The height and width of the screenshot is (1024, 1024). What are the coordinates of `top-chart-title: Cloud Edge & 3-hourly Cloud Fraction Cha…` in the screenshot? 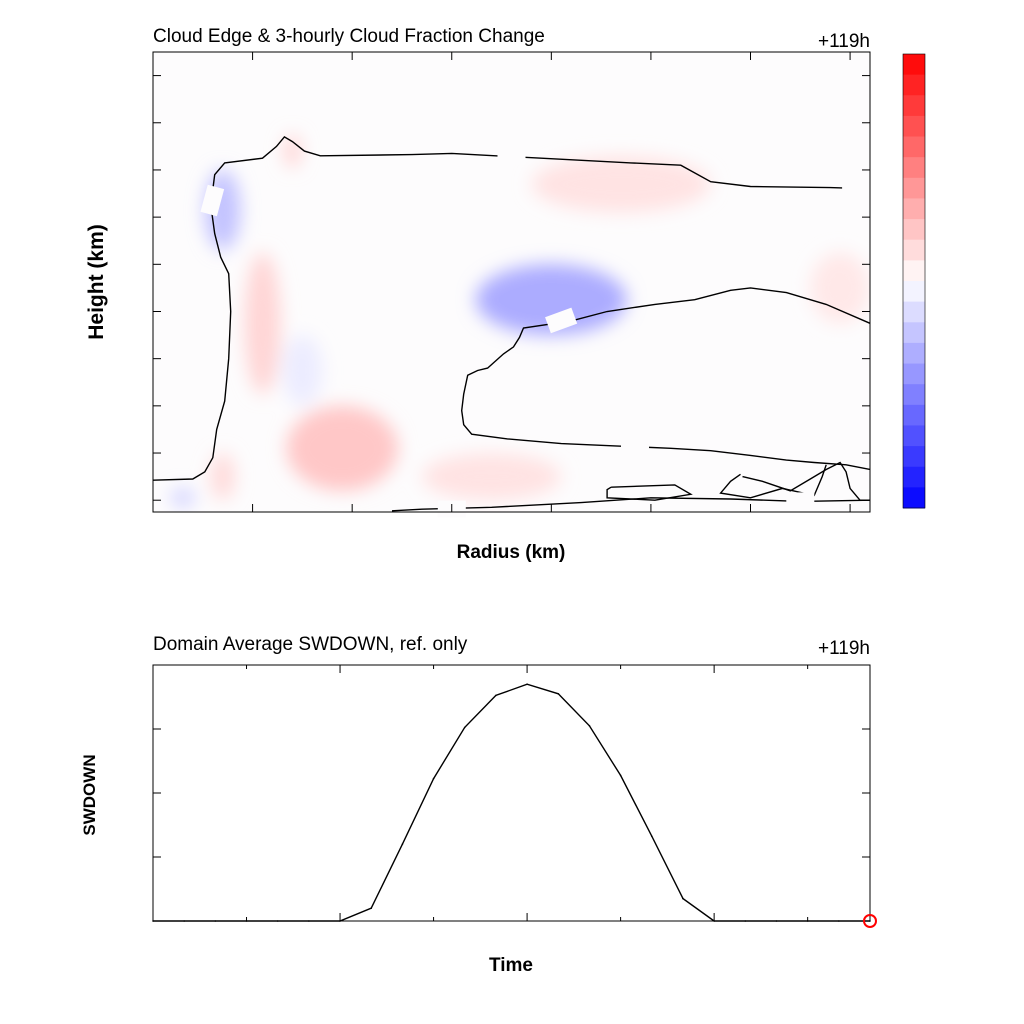 It's located at (349, 36).